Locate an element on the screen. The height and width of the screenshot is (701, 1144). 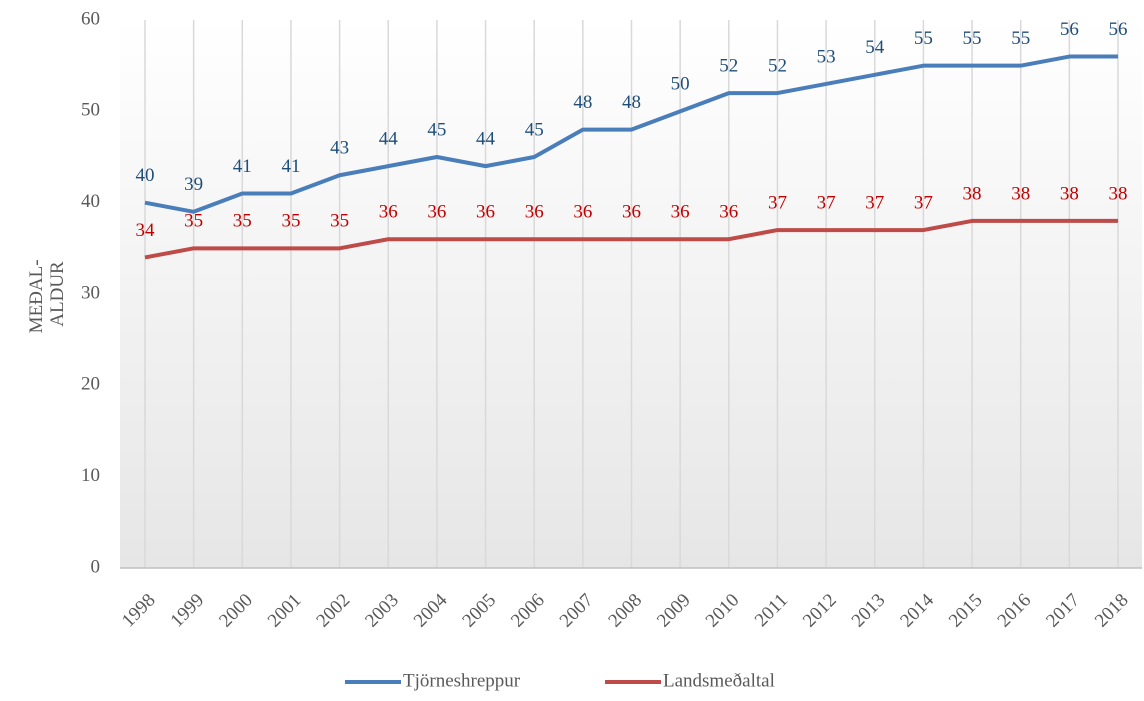
data-label: 50 is located at coordinates (680, 84).